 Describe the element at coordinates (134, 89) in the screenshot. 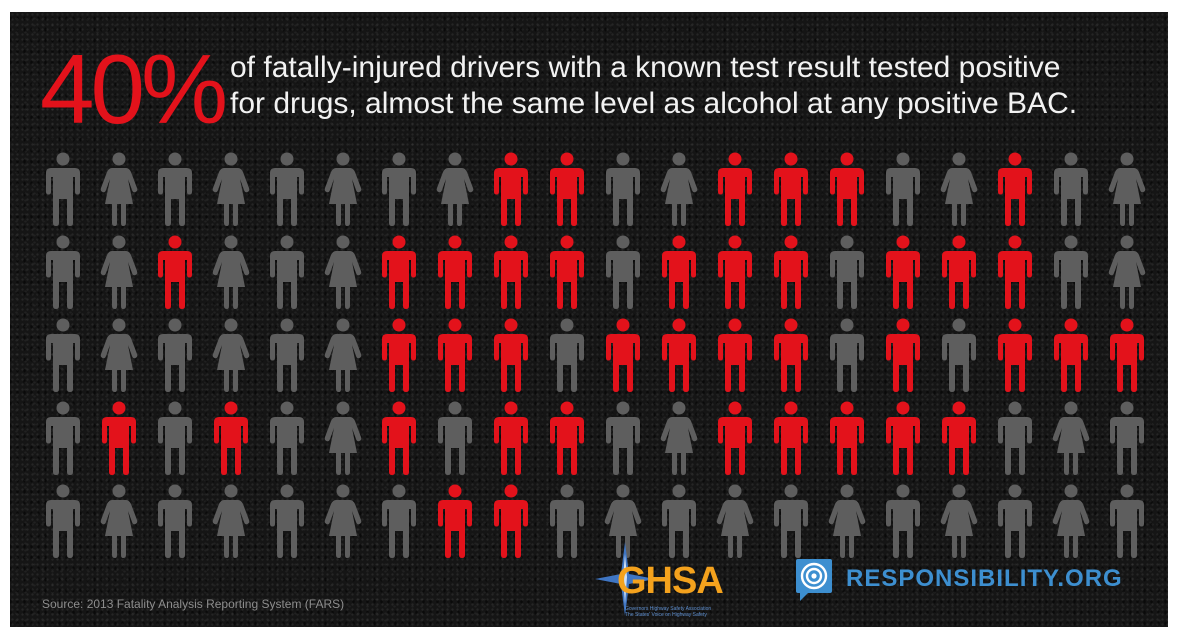

I see `headline-percent: 40%` at that location.